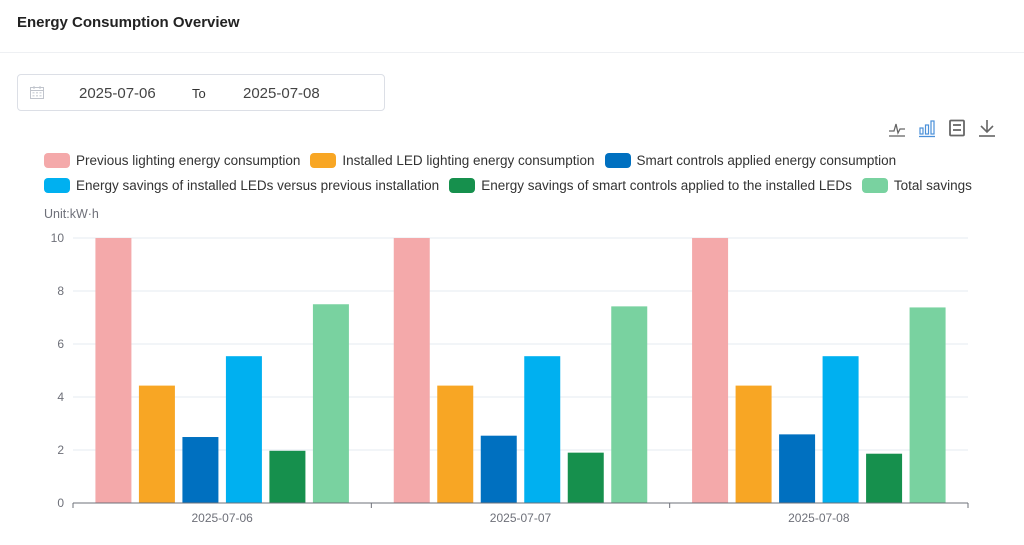 Image resolution: width=1024 pixels, height=545 pixels. I want to click on y-tick-label: 4, so click(60, 397).